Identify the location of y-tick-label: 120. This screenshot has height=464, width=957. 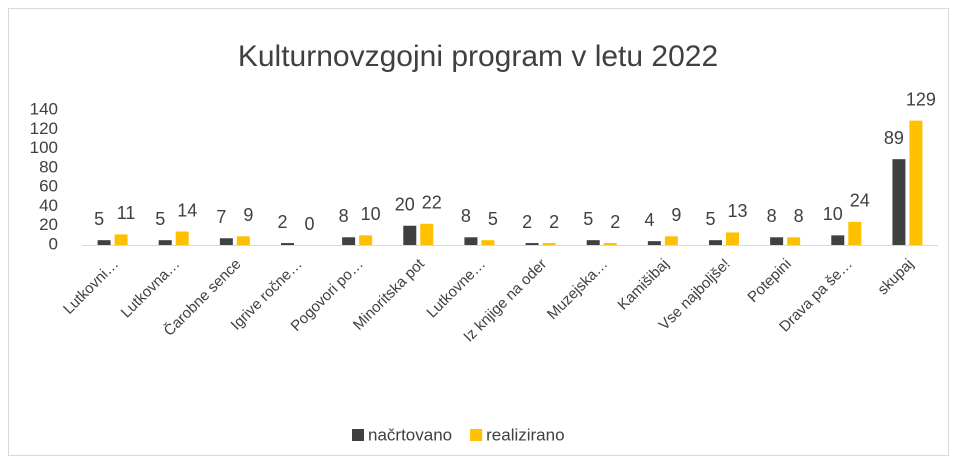
(44, 128).